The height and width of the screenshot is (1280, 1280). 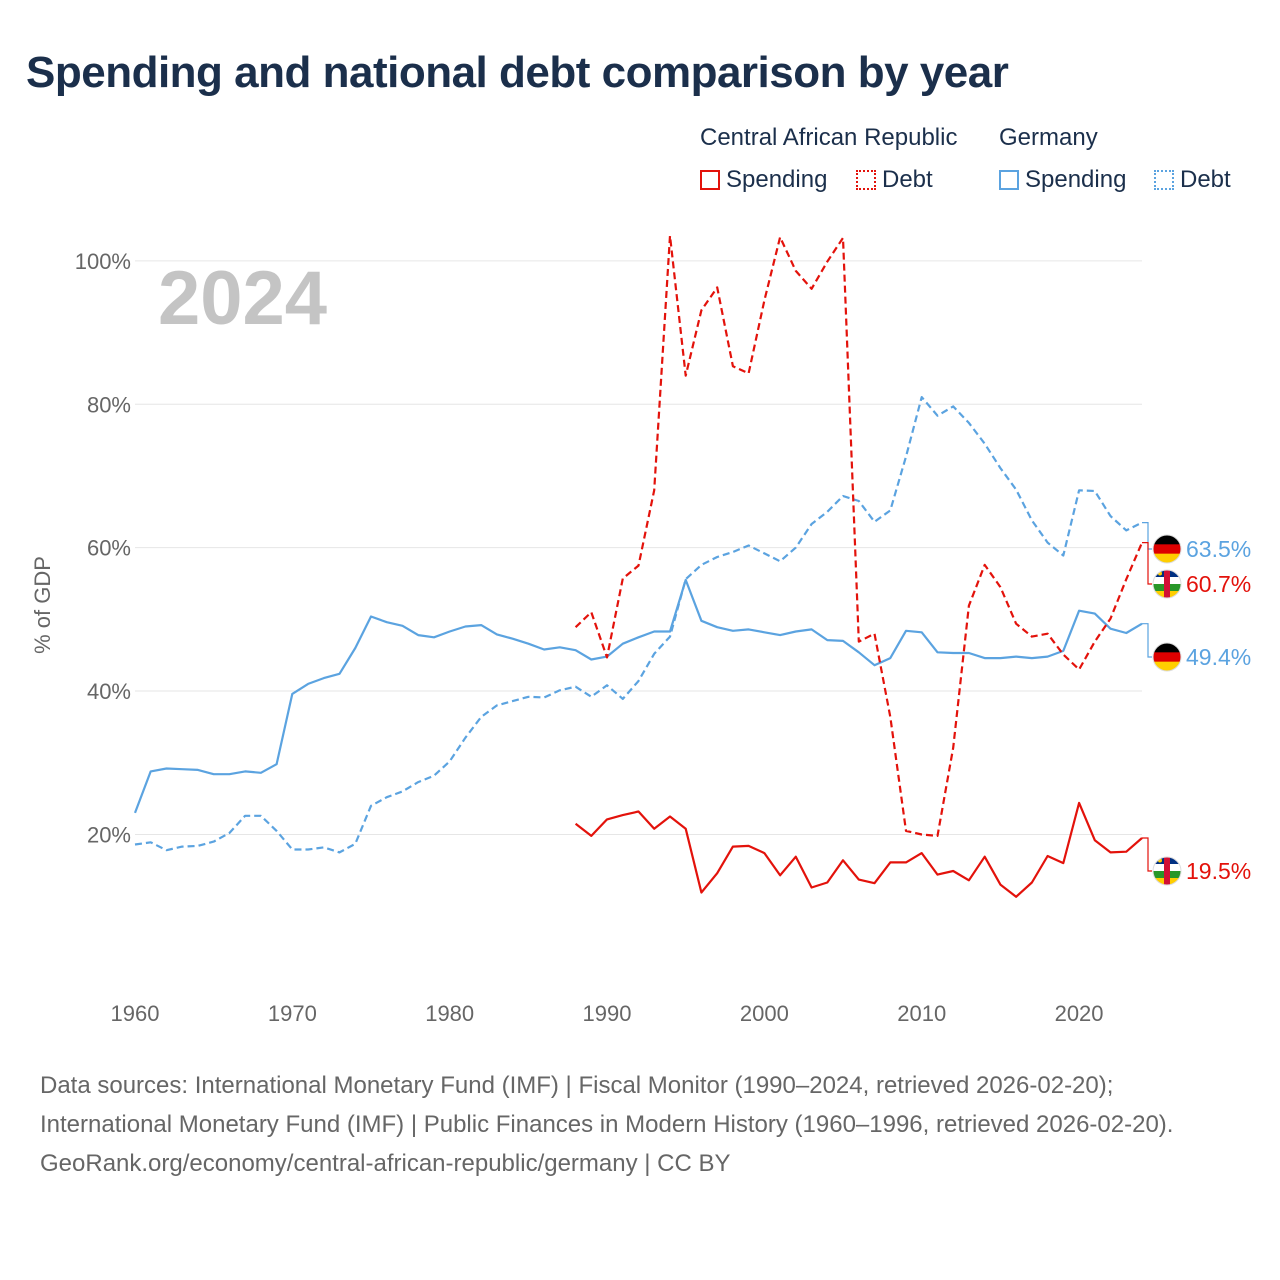 I want to click on x-tick-label: 2000, so click(x=764, y=1013).